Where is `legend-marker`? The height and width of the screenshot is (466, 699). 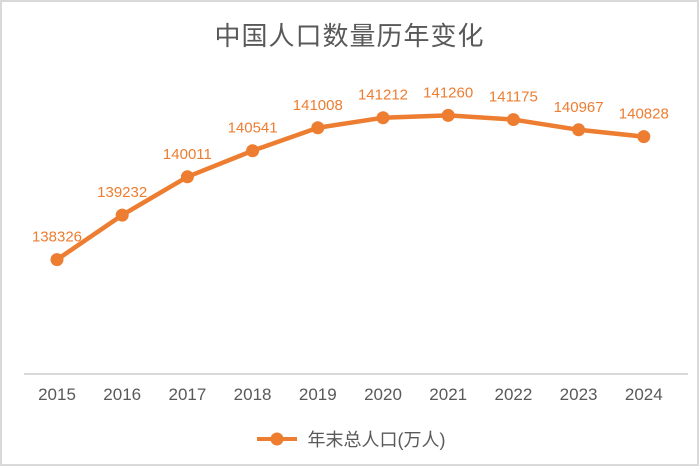
legend-marker is located at coordinates (276, 439).